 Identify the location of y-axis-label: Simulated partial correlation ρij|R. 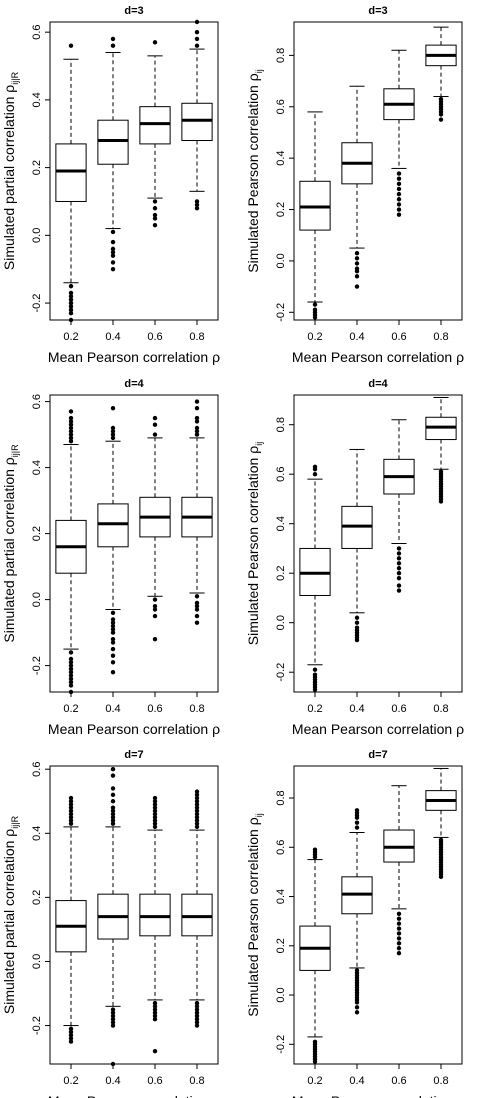
(10, 543).